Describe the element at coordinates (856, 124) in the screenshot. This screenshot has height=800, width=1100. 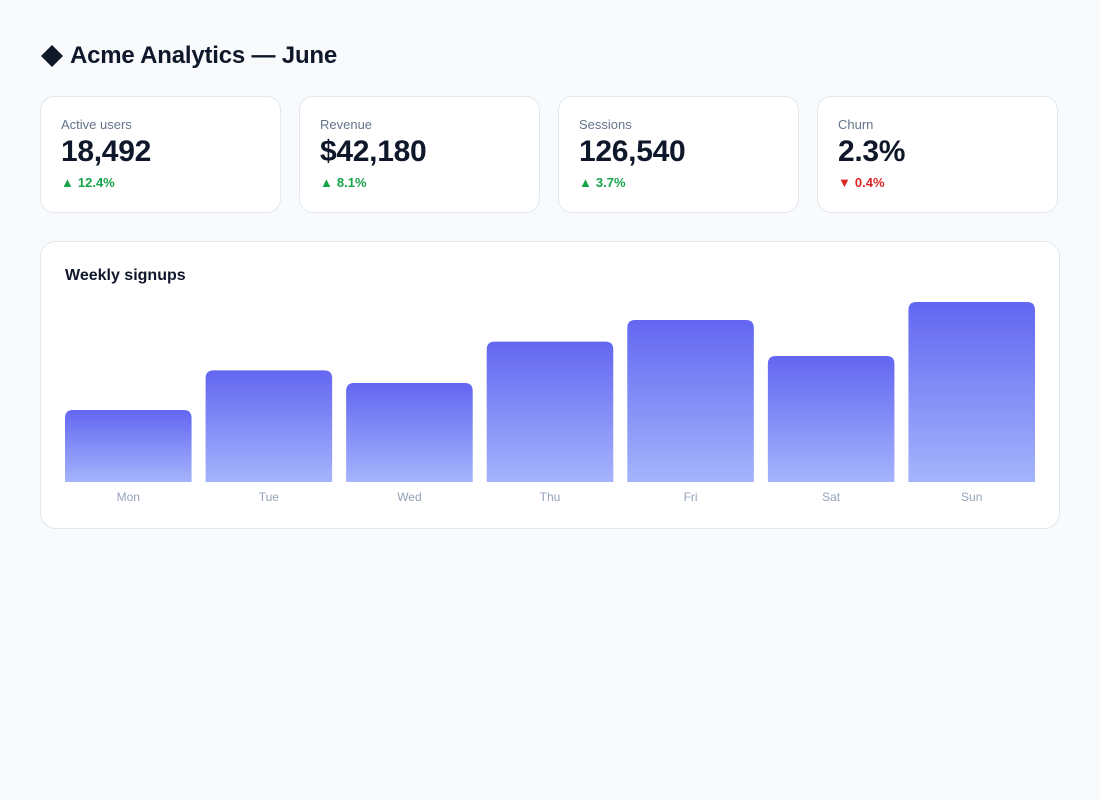
I see `stat-label: Churn` at that location.